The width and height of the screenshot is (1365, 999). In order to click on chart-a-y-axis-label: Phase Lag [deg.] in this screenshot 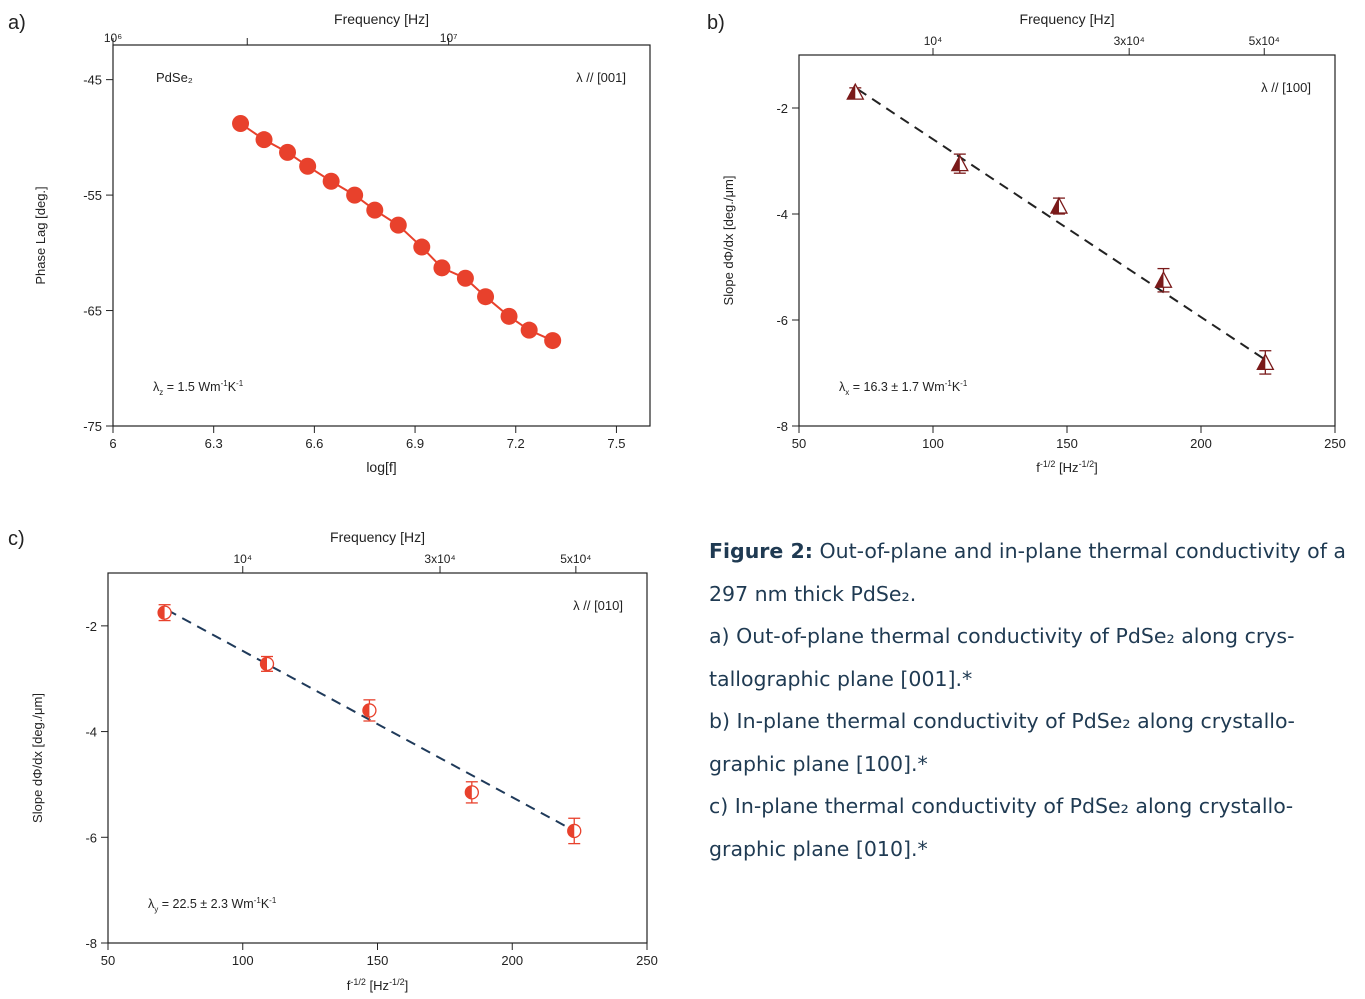, I will do `click(40, 235)`.